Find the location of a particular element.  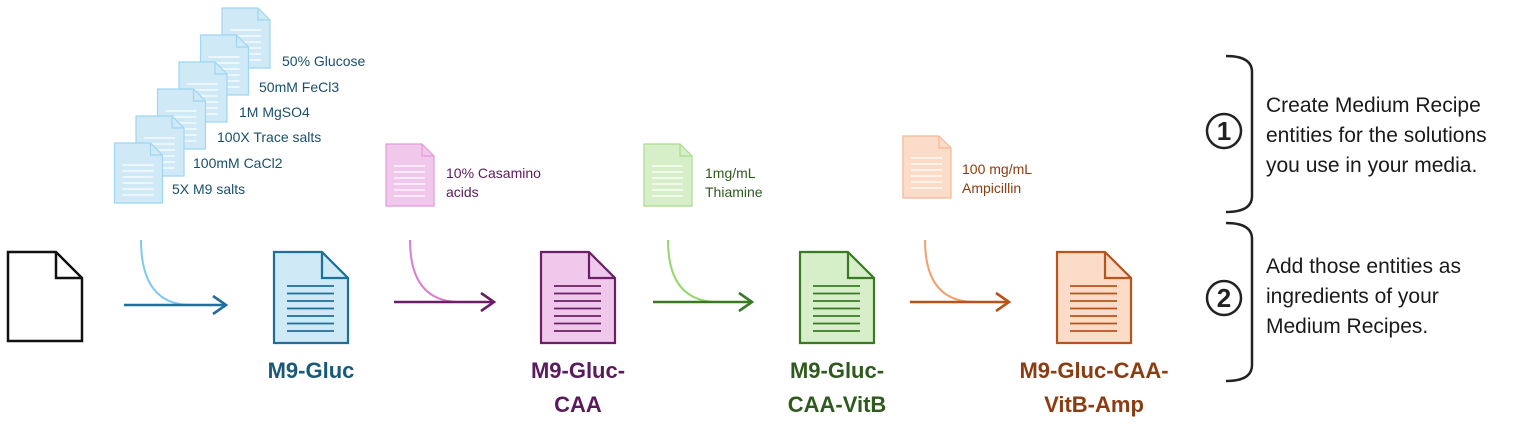

solution-label: 100 mg/mL is located at coordinates (997, 169).